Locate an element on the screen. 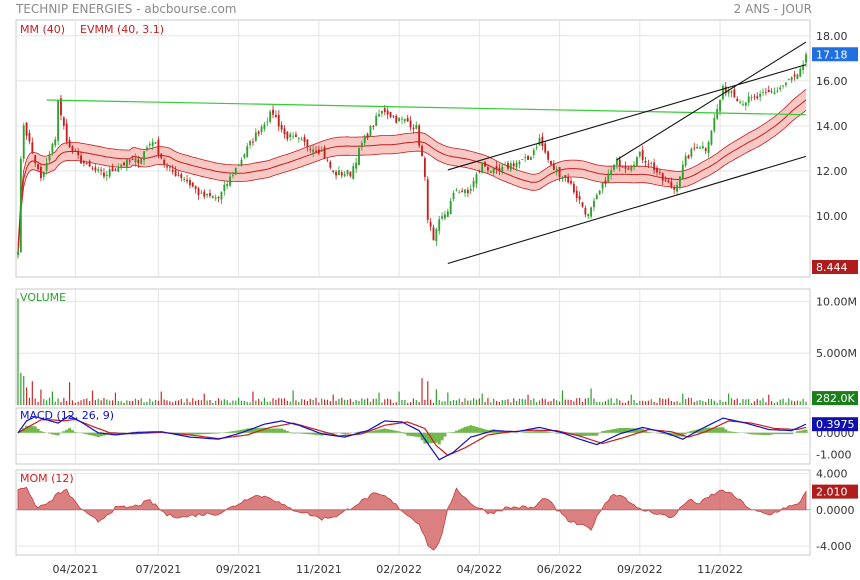 This screenshot has width=860, height=580. wedge-upper-line is located at coordinates (711, 101).